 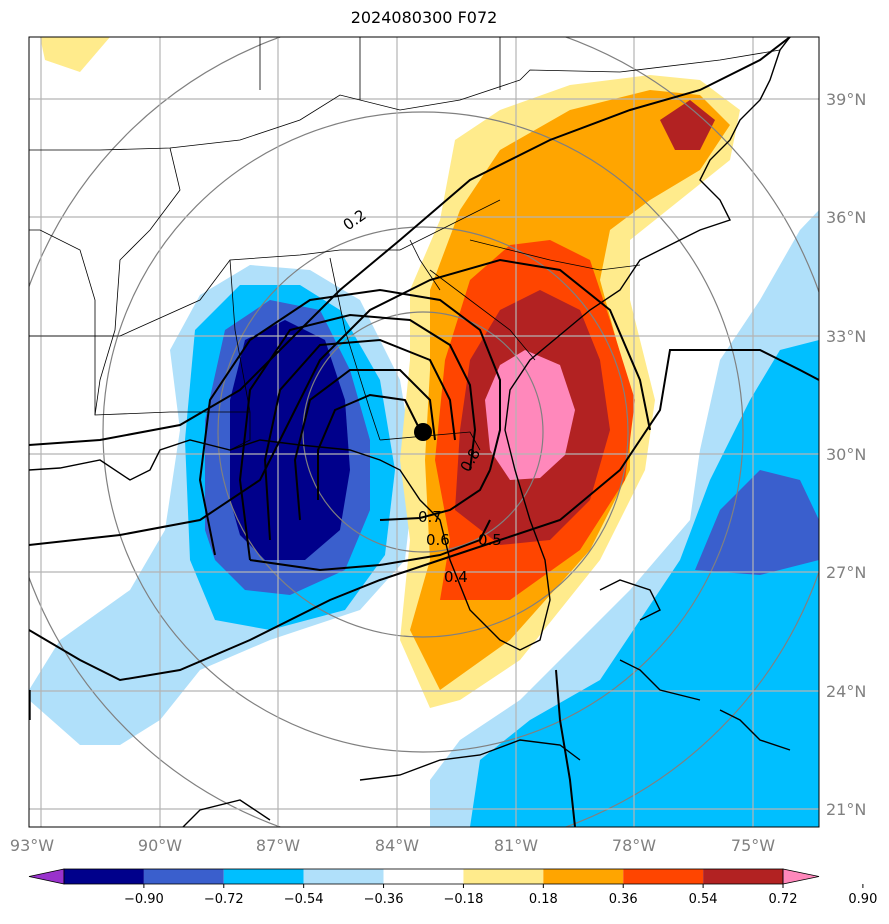 What do you see at coordinates (846, 809) in the screenshot?
I see `lat-tick: 21°N` at bounding box center [846, 809].